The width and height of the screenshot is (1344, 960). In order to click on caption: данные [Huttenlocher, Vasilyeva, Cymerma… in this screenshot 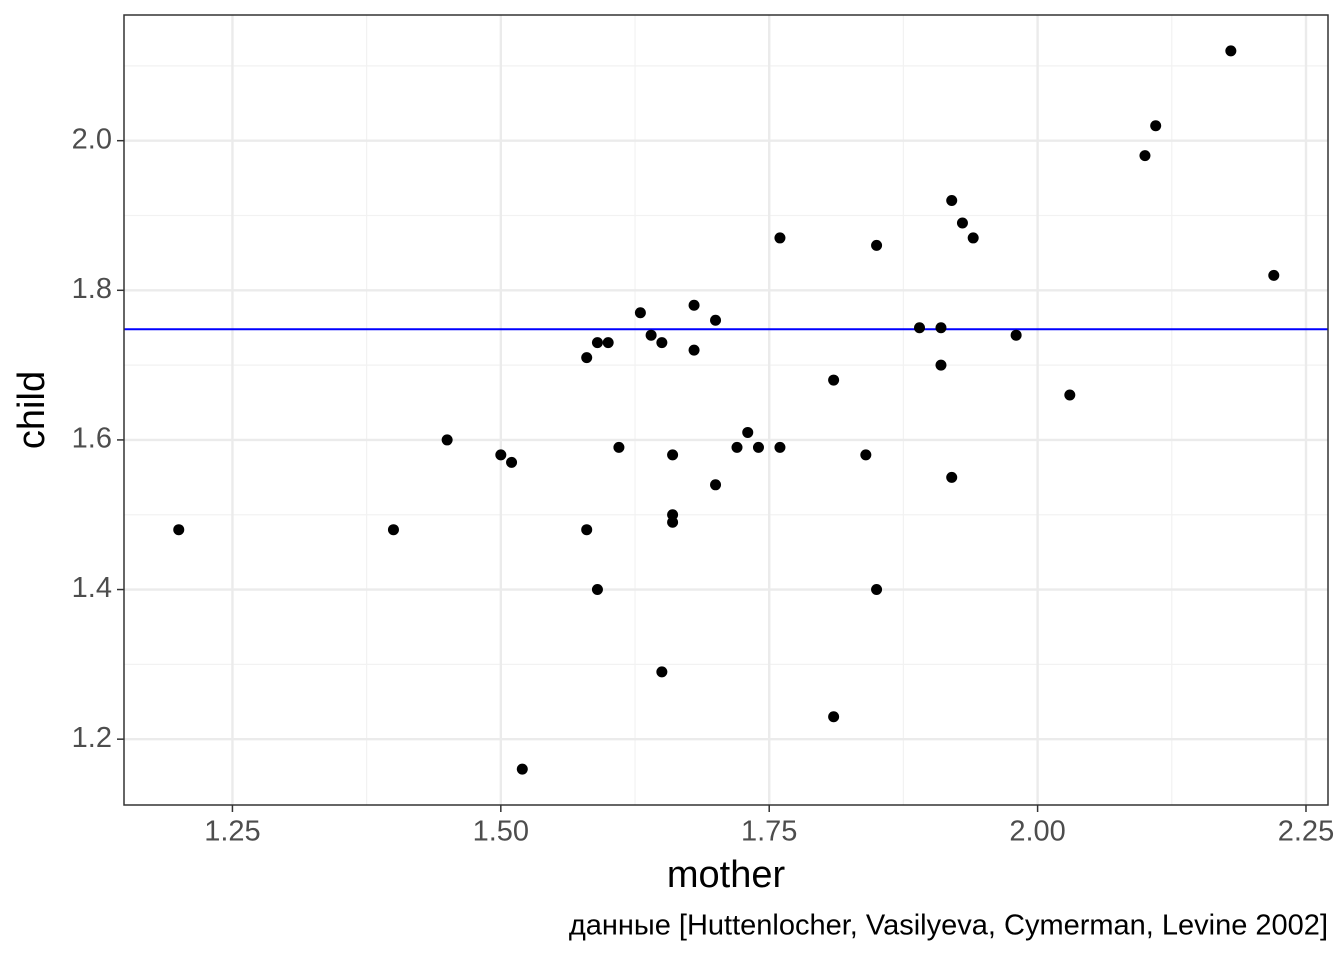, I will do `click(948, 926)`.